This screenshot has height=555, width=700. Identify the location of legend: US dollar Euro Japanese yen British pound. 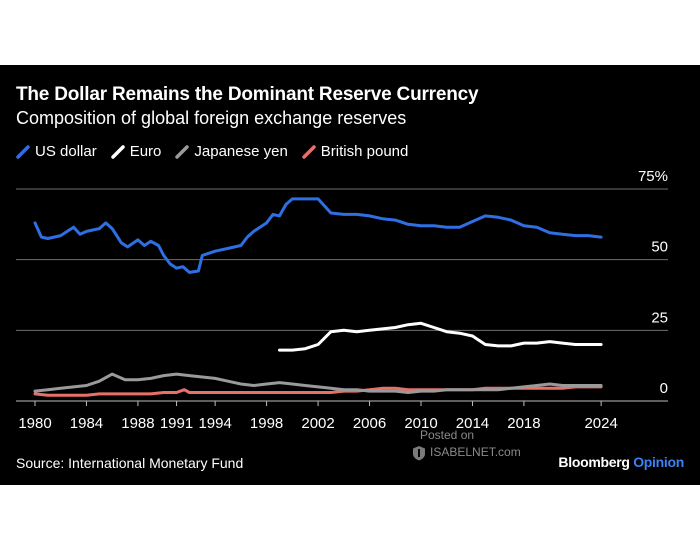
(219, 151).